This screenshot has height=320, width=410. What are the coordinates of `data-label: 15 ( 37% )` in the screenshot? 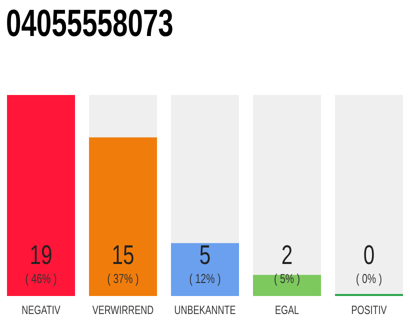 It's located at (123, 263).